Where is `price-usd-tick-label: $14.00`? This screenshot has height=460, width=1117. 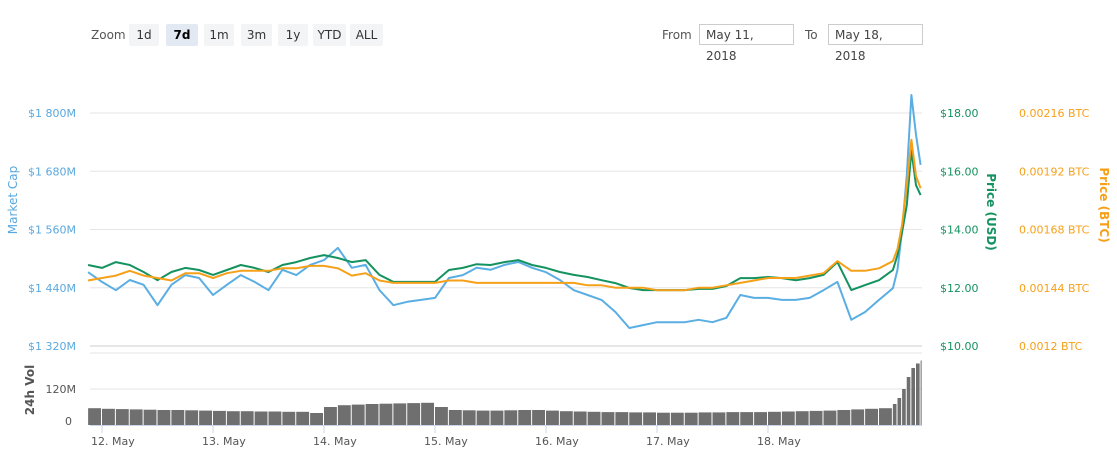
price-usd-tick-label: $14.00 is located at coordinates (959, 230).